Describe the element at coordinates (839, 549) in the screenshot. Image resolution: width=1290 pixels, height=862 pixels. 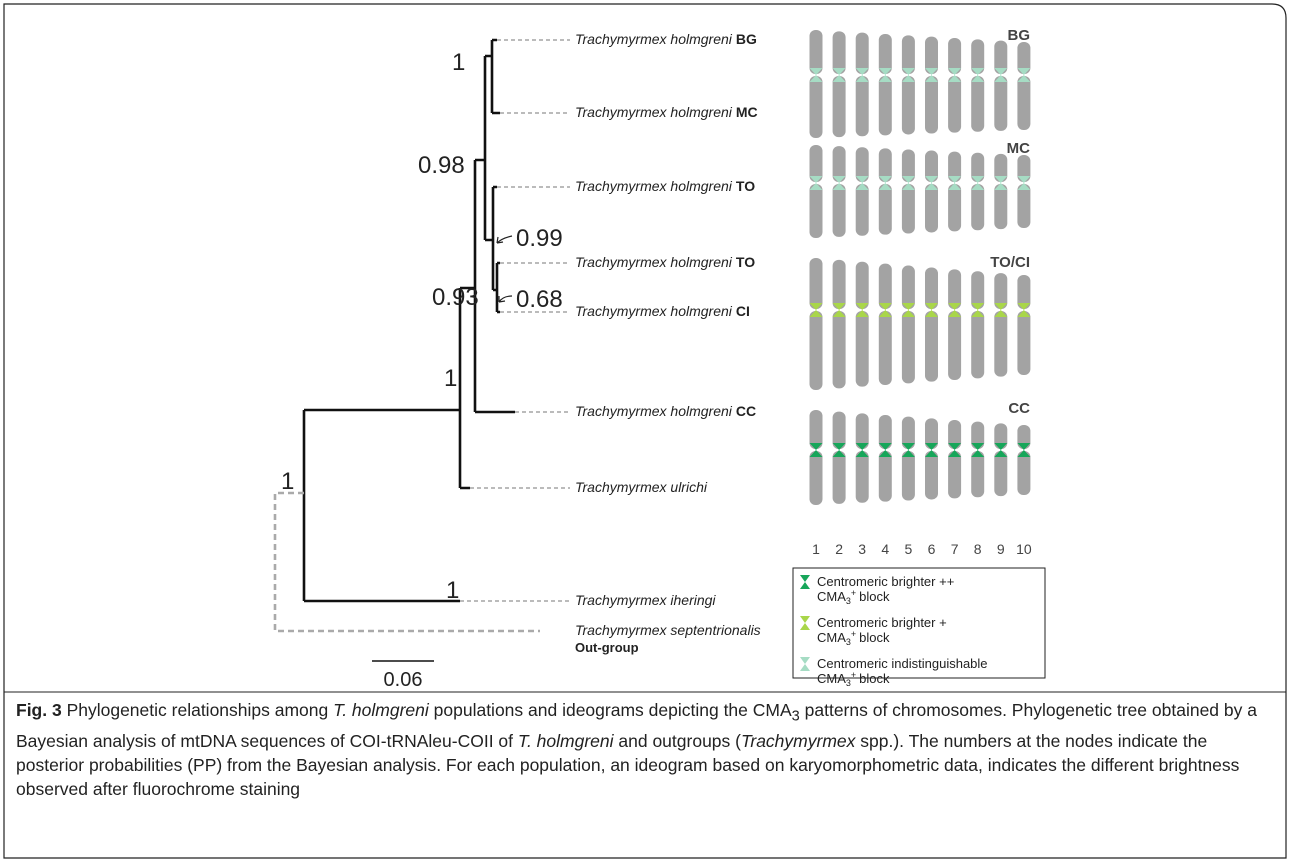
I see `chromosome-number: 2` at that location.